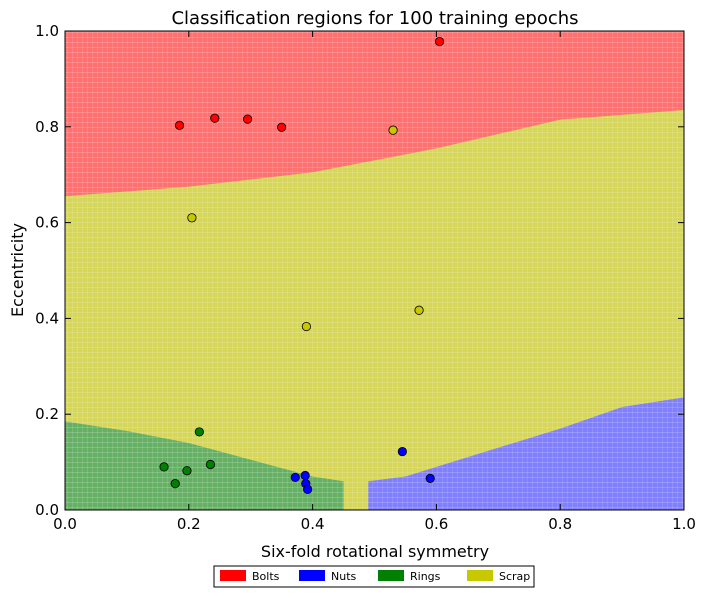 This screenshot has width=706, height=601. What do you see at coordinates (480, 575) in the screenshot?
I see `legend-swatch-scrap` at bounding box center [480, 575].